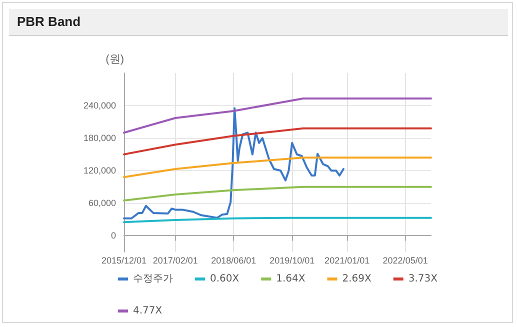 Image resolution: width=517 pixels, height=327 pixels. What do you see at coordinates (347, 261) in the screenshot?
I see `x-tick-label: 2021/01/01` at bounding box center [347, 261].